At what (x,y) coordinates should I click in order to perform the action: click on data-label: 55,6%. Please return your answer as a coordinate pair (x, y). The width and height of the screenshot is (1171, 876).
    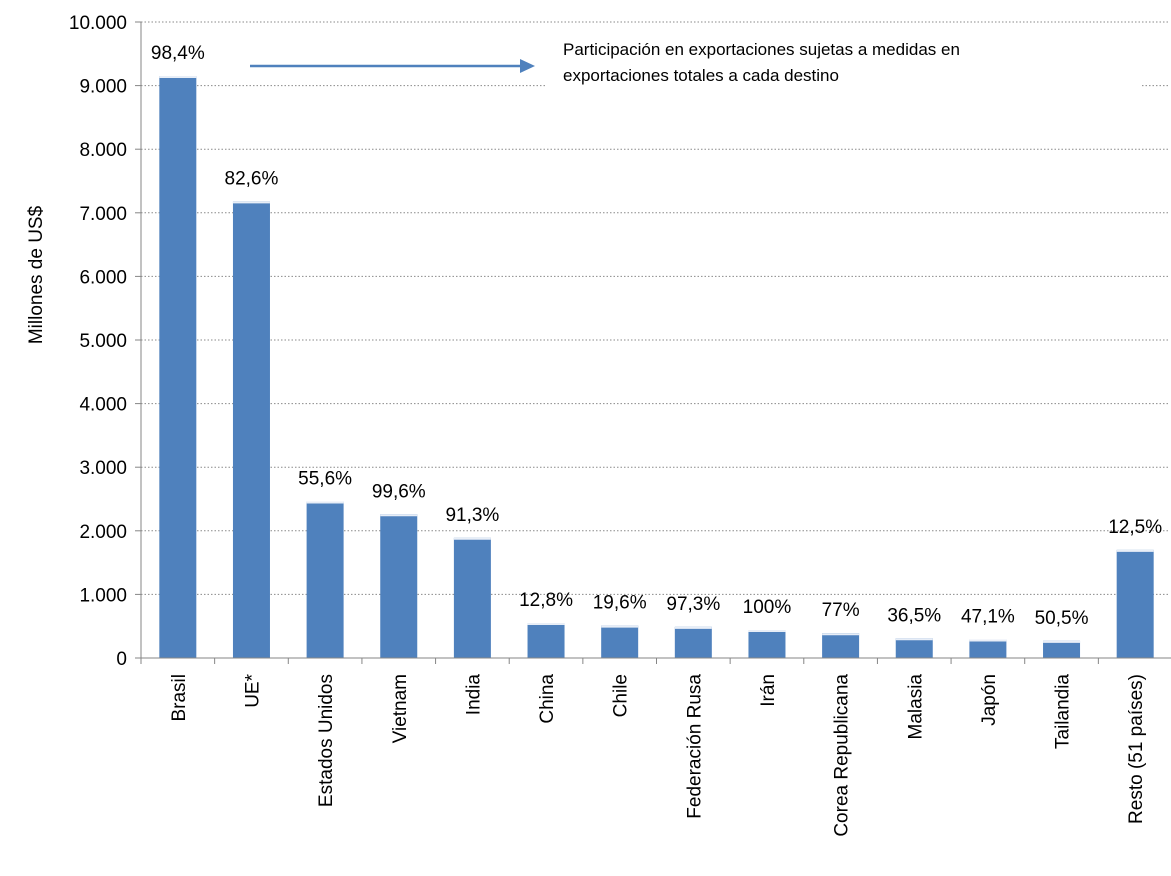
    Looking at the image, I should click on (325, 479).